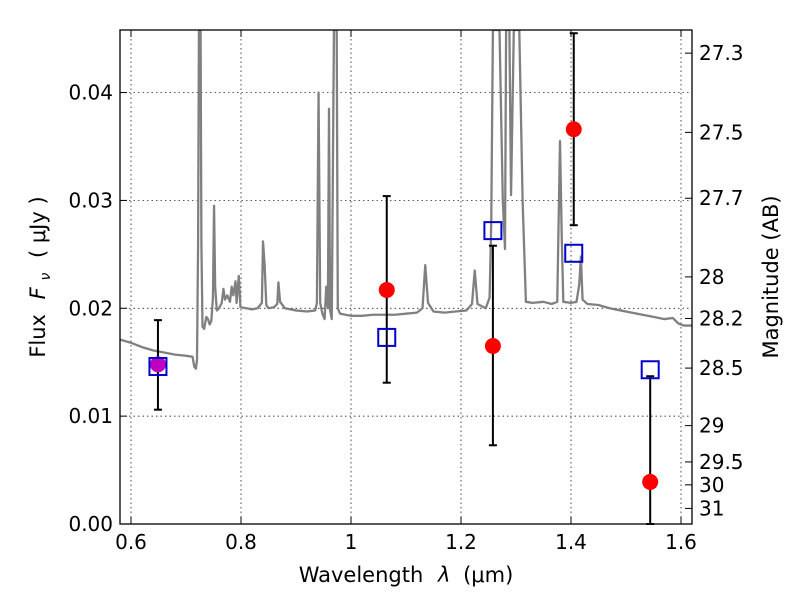 The image size is (800, 604). Describe the element at coordinates (711, 508) in the screenshot. I see `magnitude-tick-label: 31` at that location.